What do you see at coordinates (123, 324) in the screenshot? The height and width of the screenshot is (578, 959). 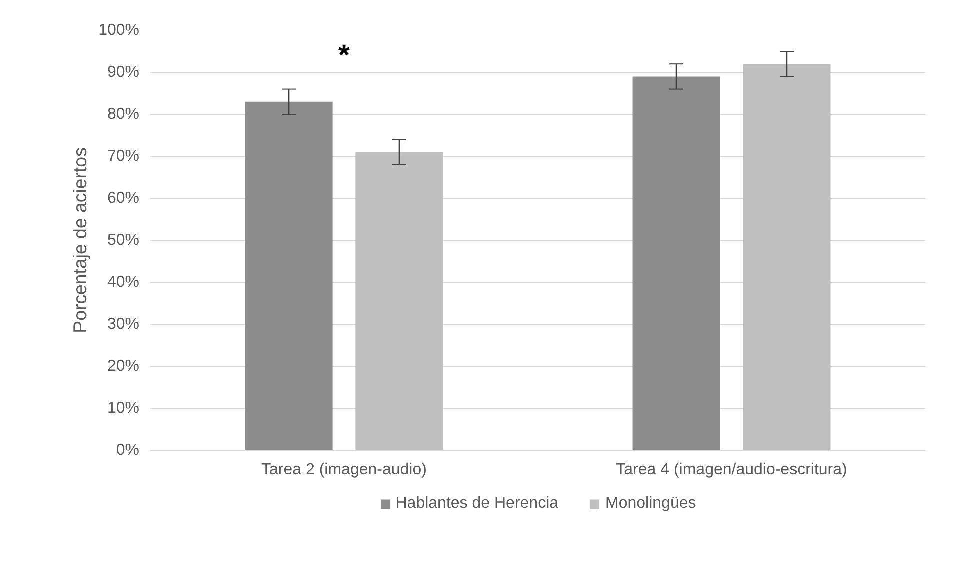 I see `y-tick-label: 30%` at bounding box center [123, 324].